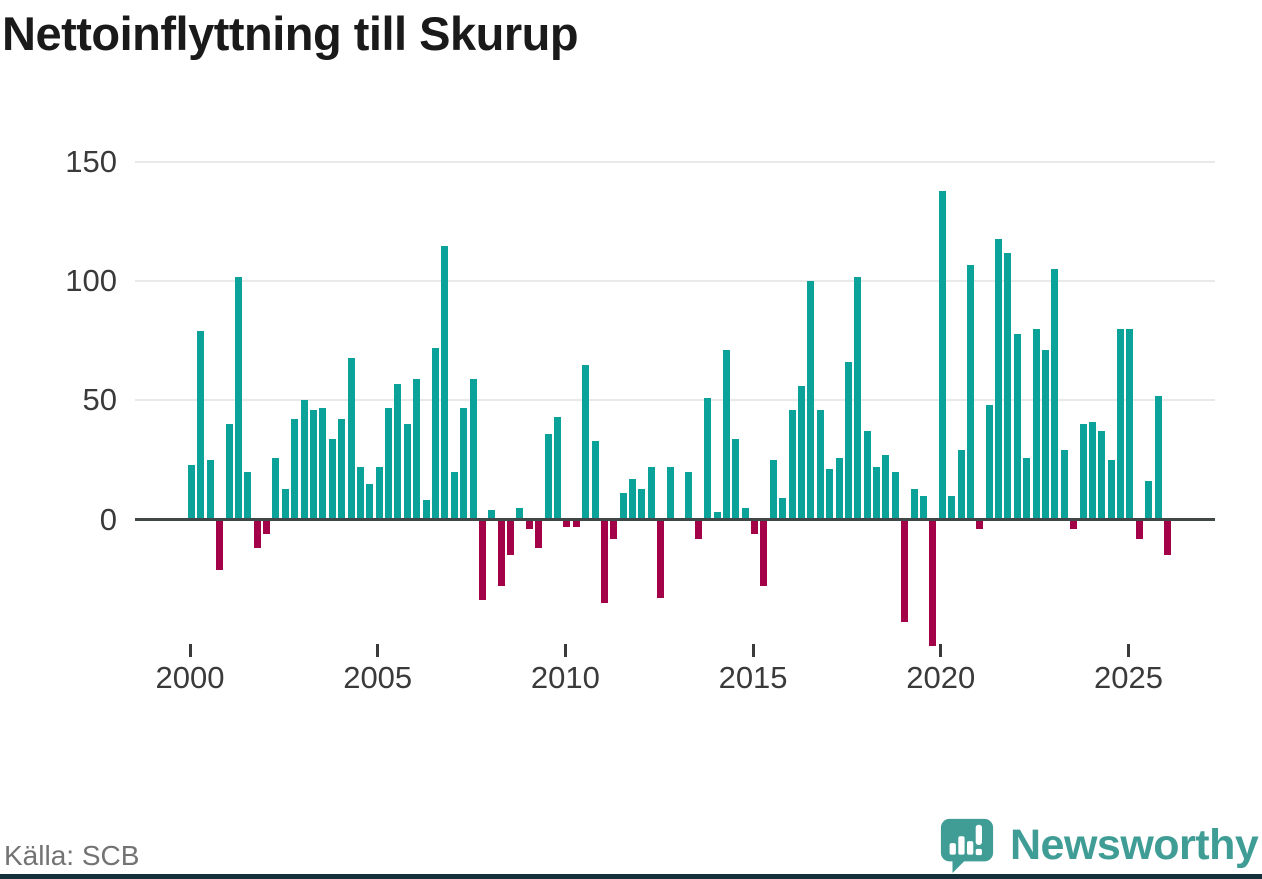  Describe the element at coordinates (1134, 844) in the screenshot. I see `brand-name: Newsworthy` at that location.